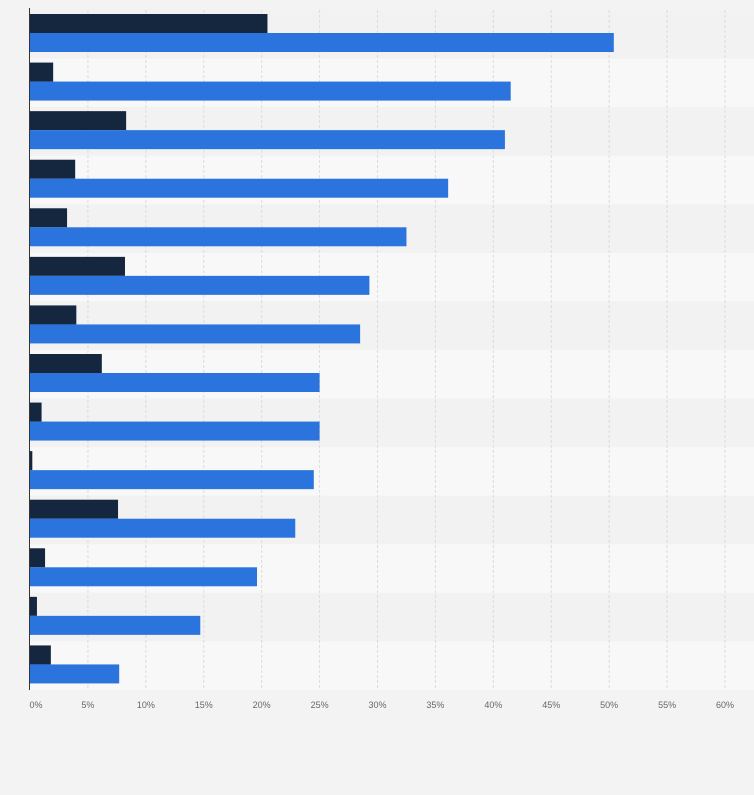  Describe the element at coordinates (551, 705) in the screenshot. I see `x-tick-label: 45%` at that location.